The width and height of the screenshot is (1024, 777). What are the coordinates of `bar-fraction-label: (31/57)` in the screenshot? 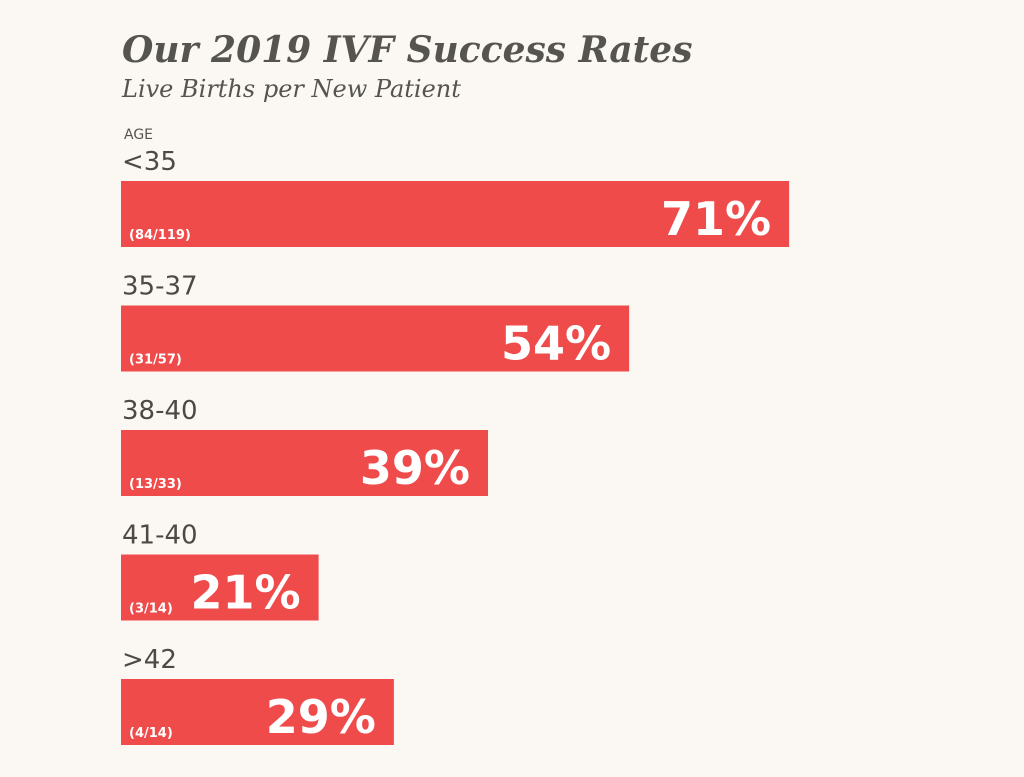 It's located at (155, 360).